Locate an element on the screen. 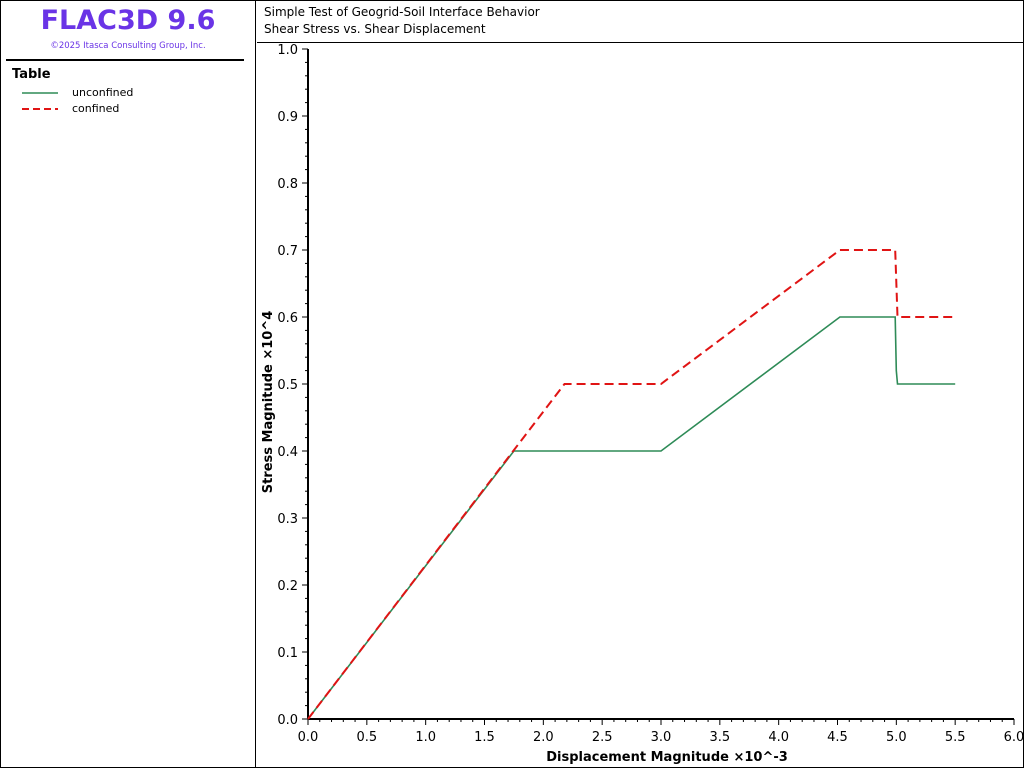  x-tick-label: 3.5 is located at coordinates (719, 737).